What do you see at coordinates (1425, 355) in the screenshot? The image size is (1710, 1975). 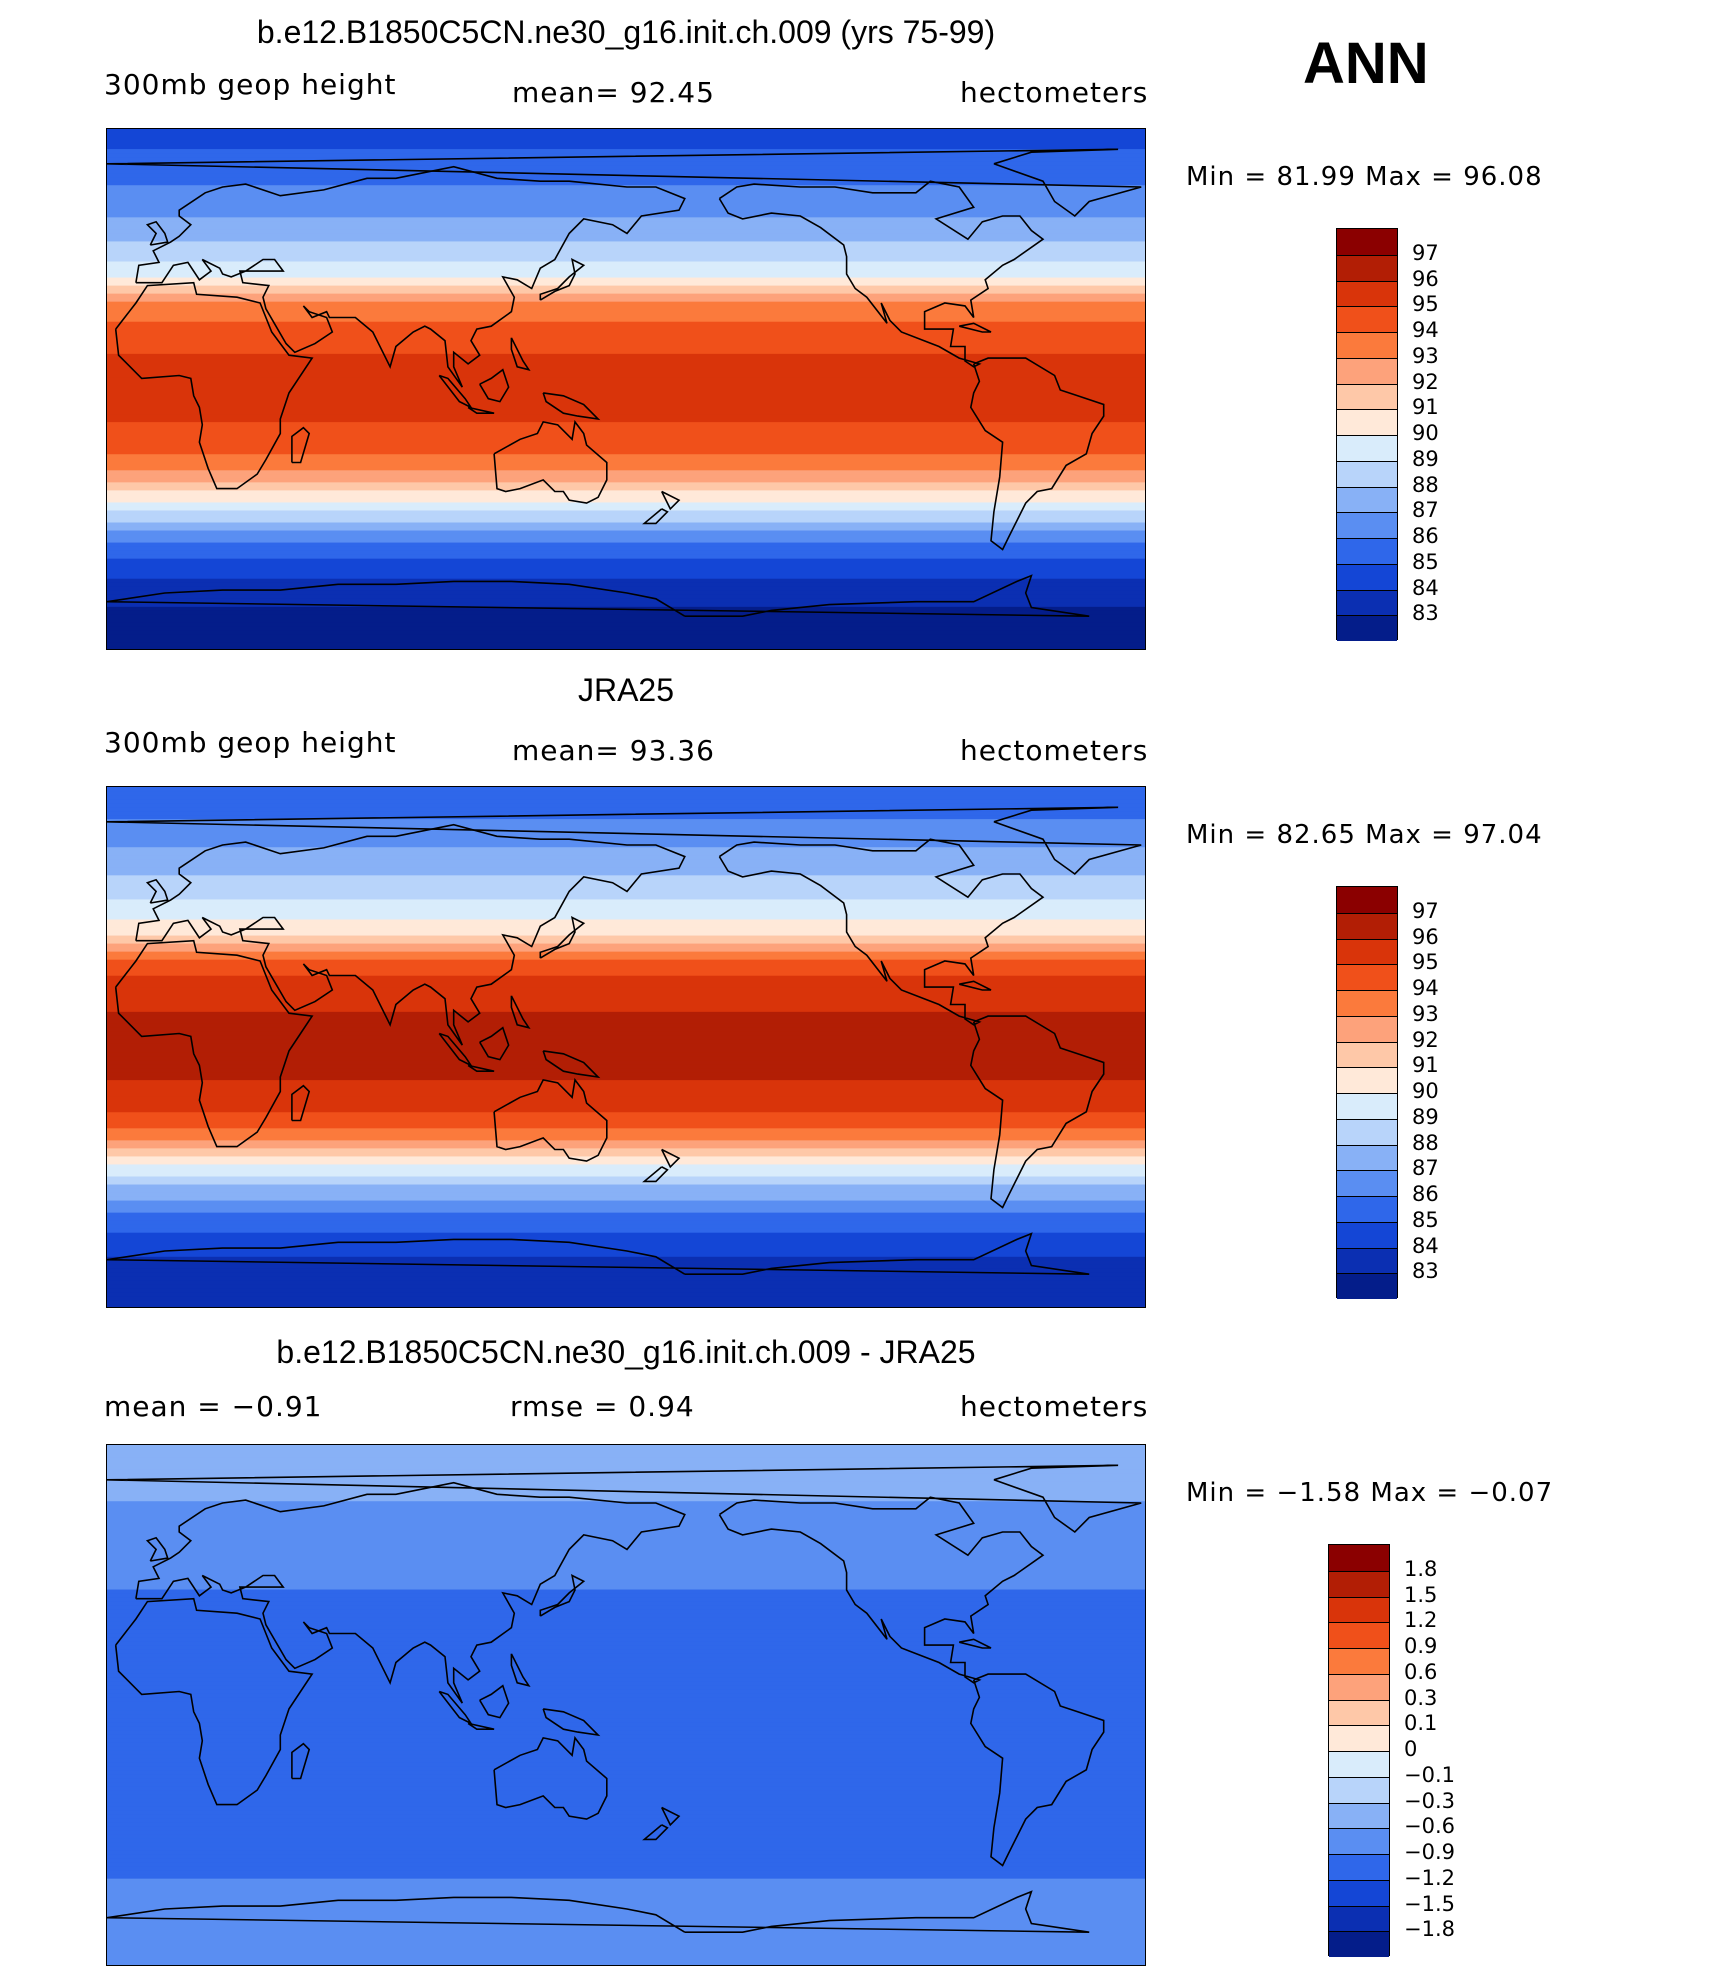 I see `colorbar-label: 93` at bounding box center [1425, 355].